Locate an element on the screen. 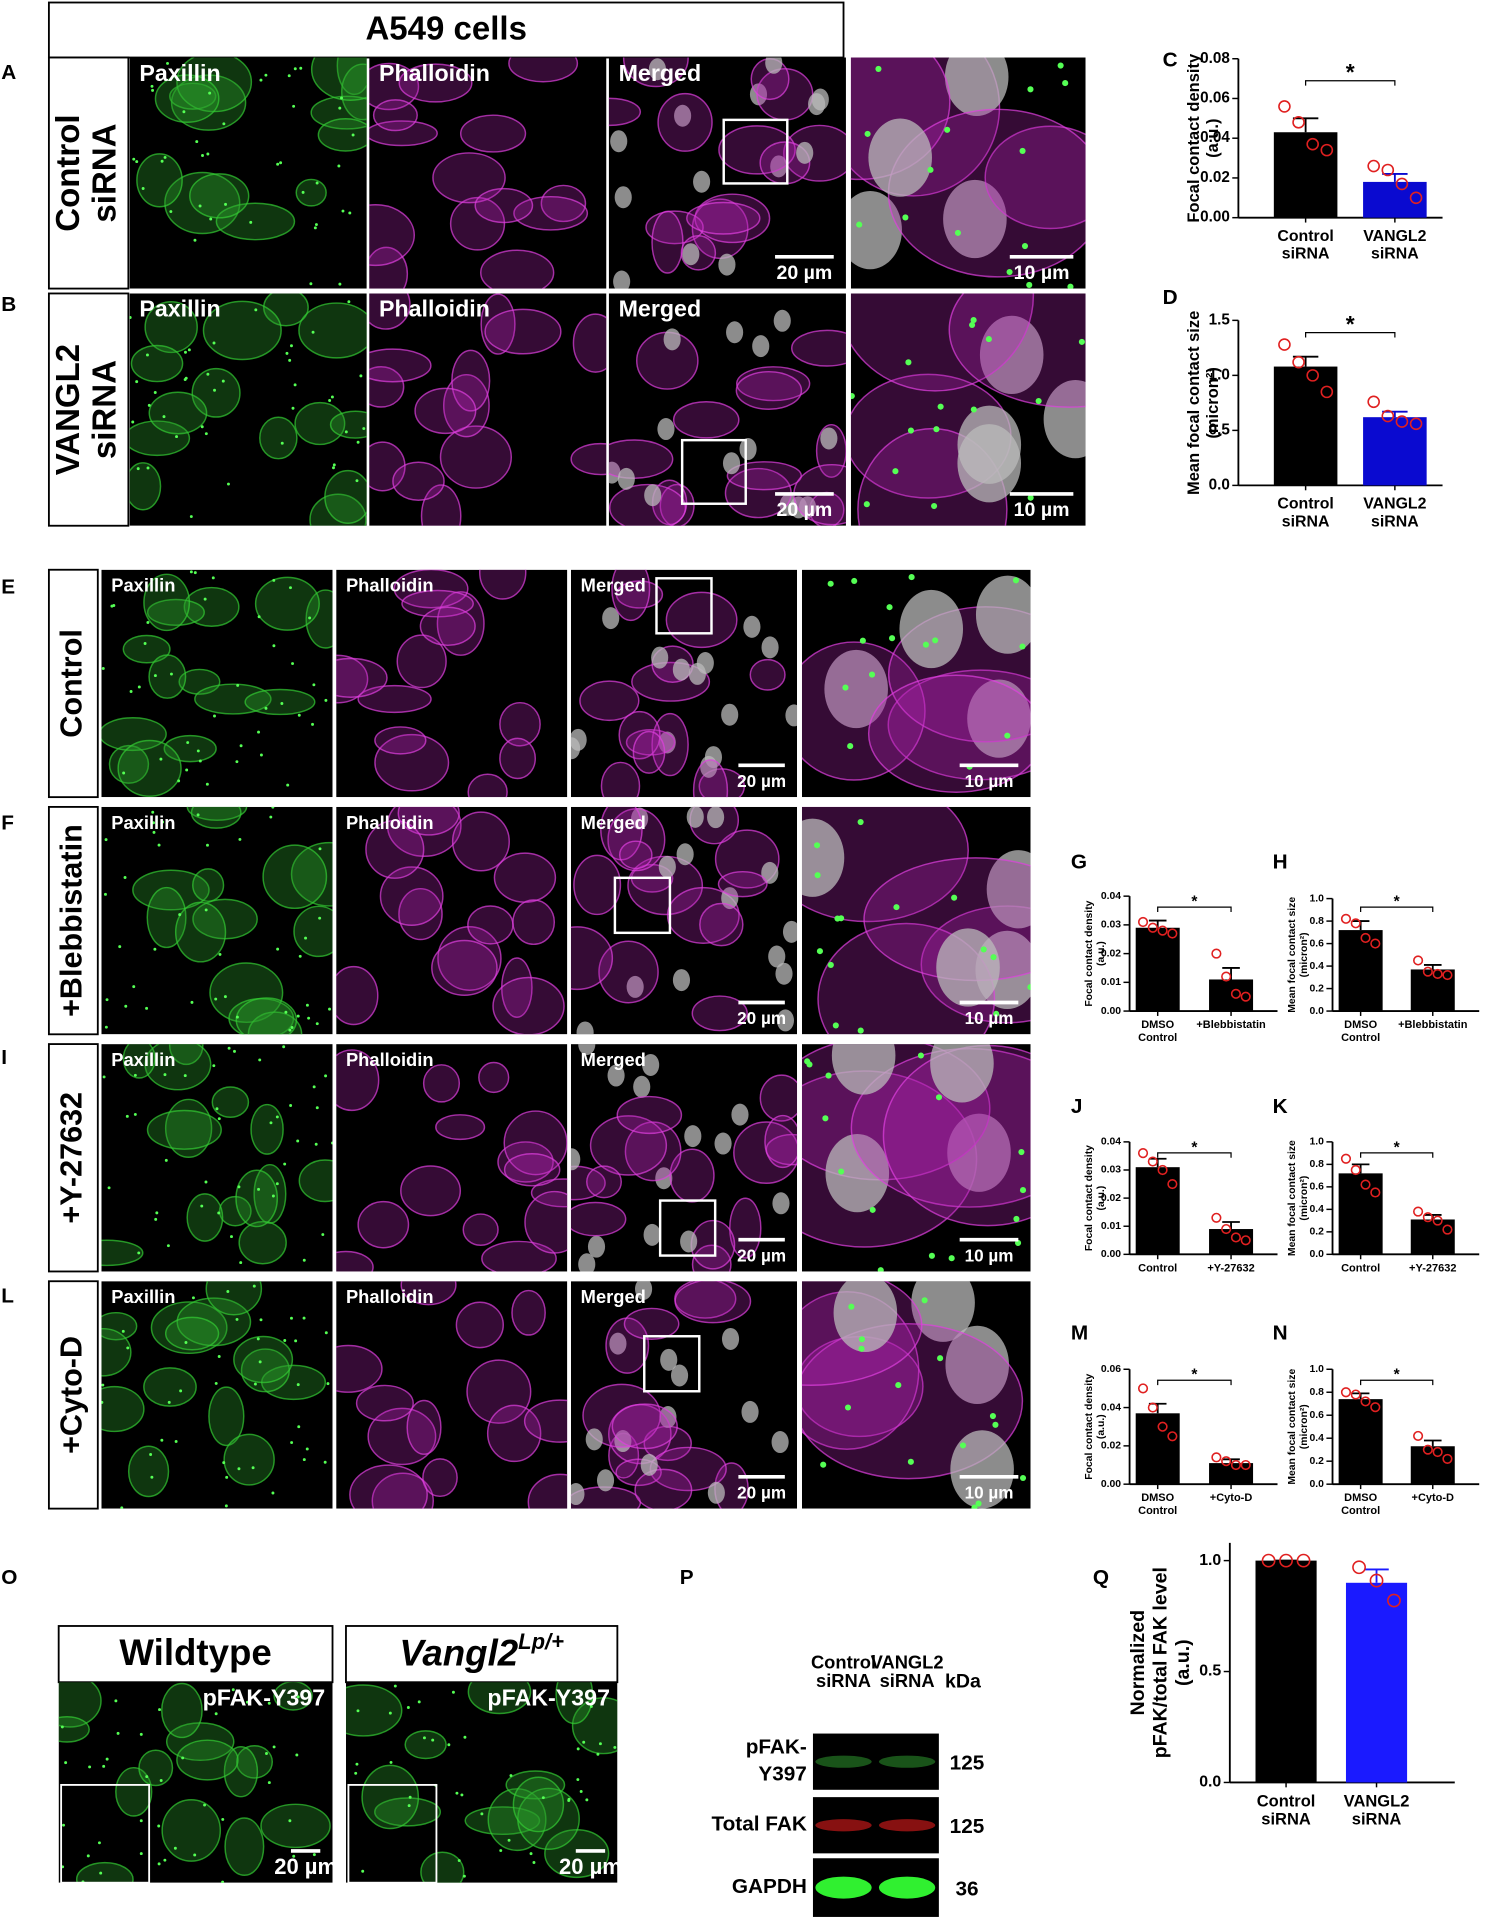  y-tick-label: 0.00 is located at coordinates (1111, 1254).